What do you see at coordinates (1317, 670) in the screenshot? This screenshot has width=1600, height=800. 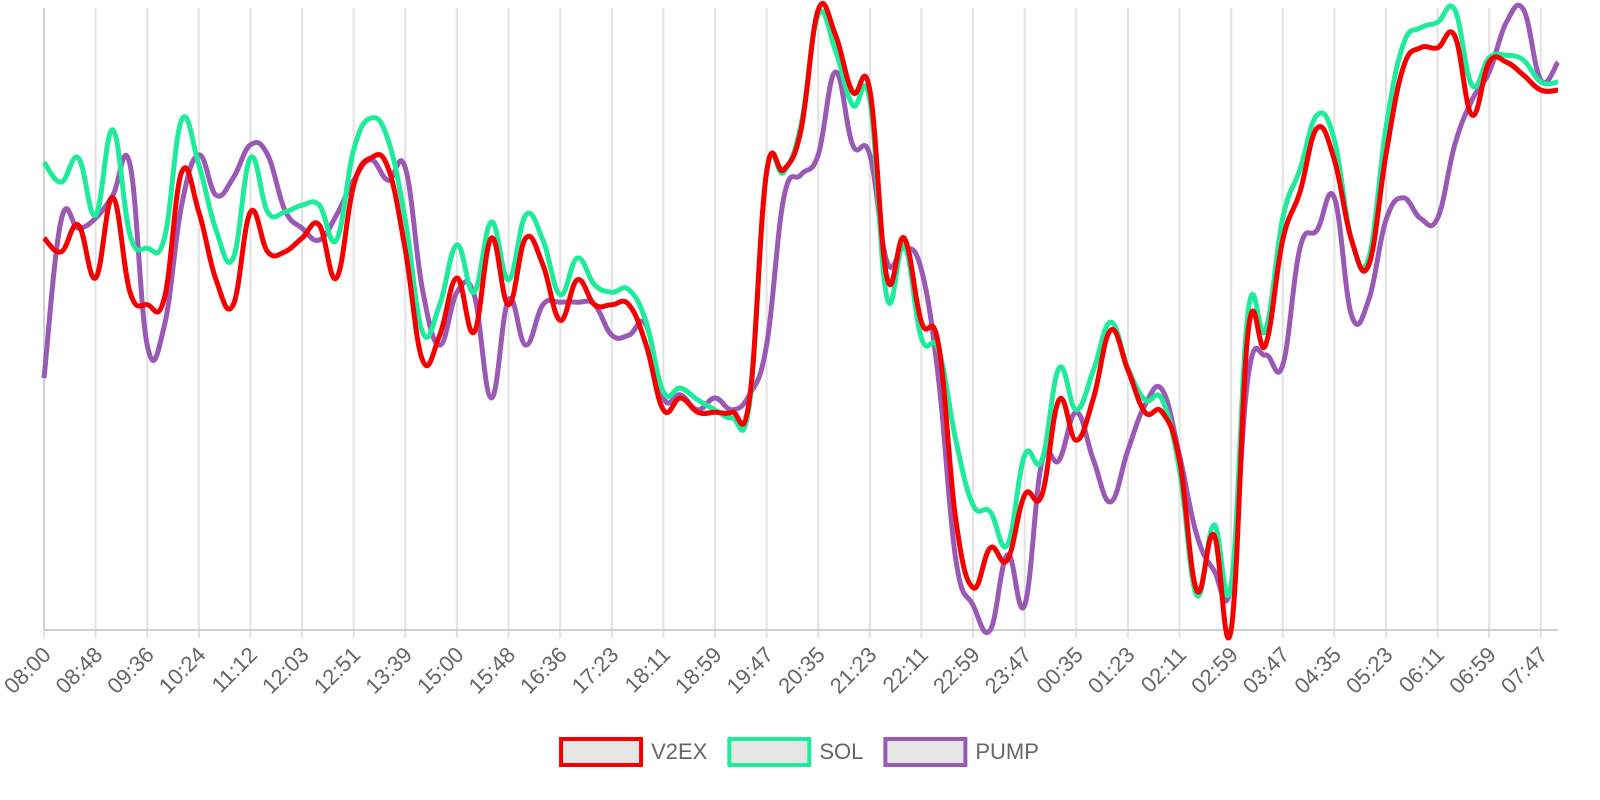 I see `x-tick-label: 04:35` at bounding box center [1317, 670].